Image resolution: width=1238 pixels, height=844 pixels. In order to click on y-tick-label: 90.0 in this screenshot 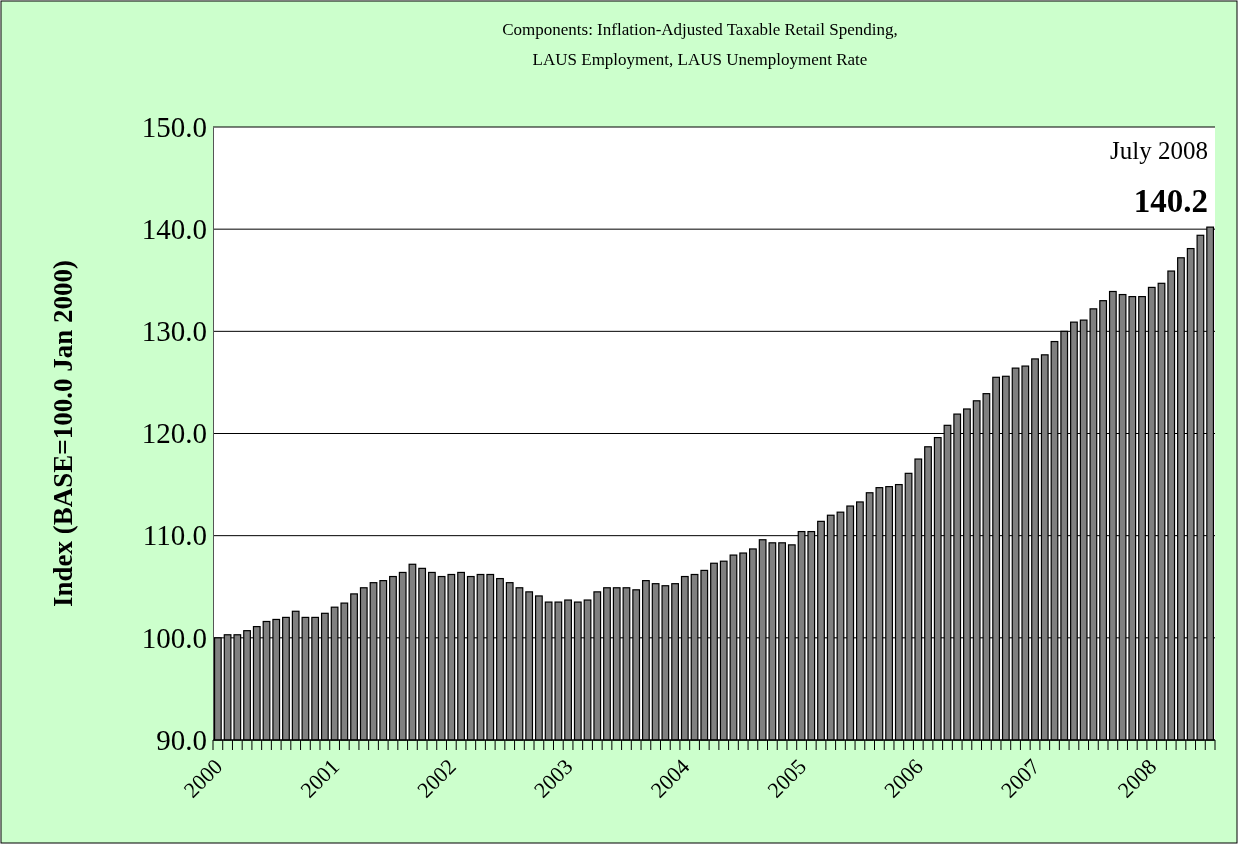, I will do `click(181, 739)`.